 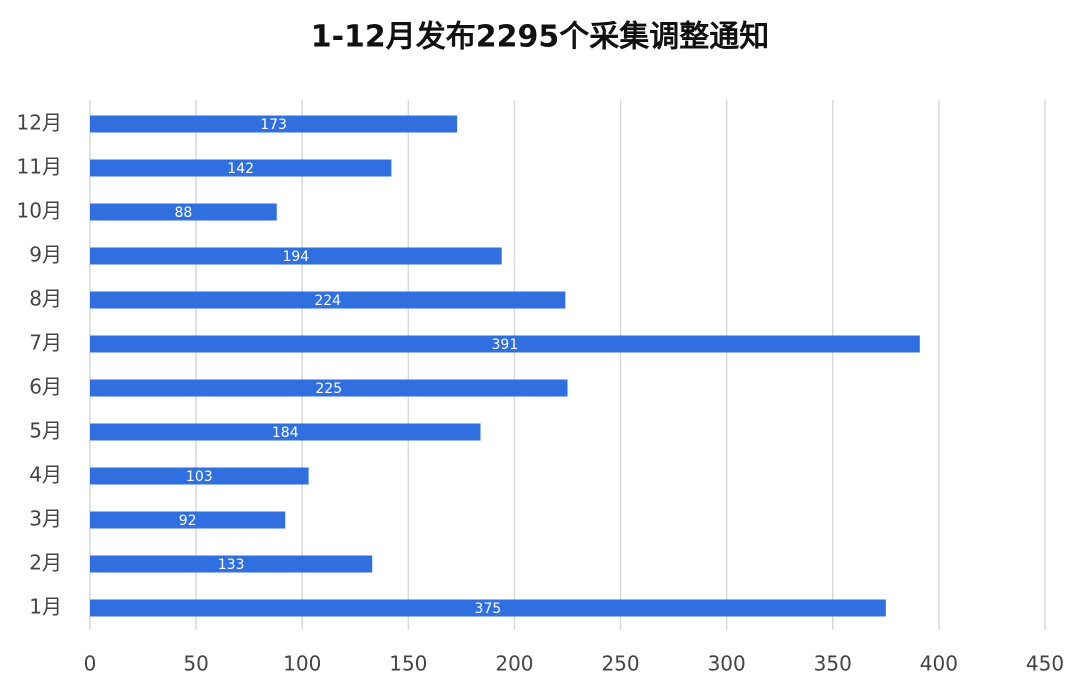 What do you see at coordinates (540, 37) in the screenshot?
I see `chart-title: 1-12月发布2295个采集调整通知` at bounding box center [540, 37].